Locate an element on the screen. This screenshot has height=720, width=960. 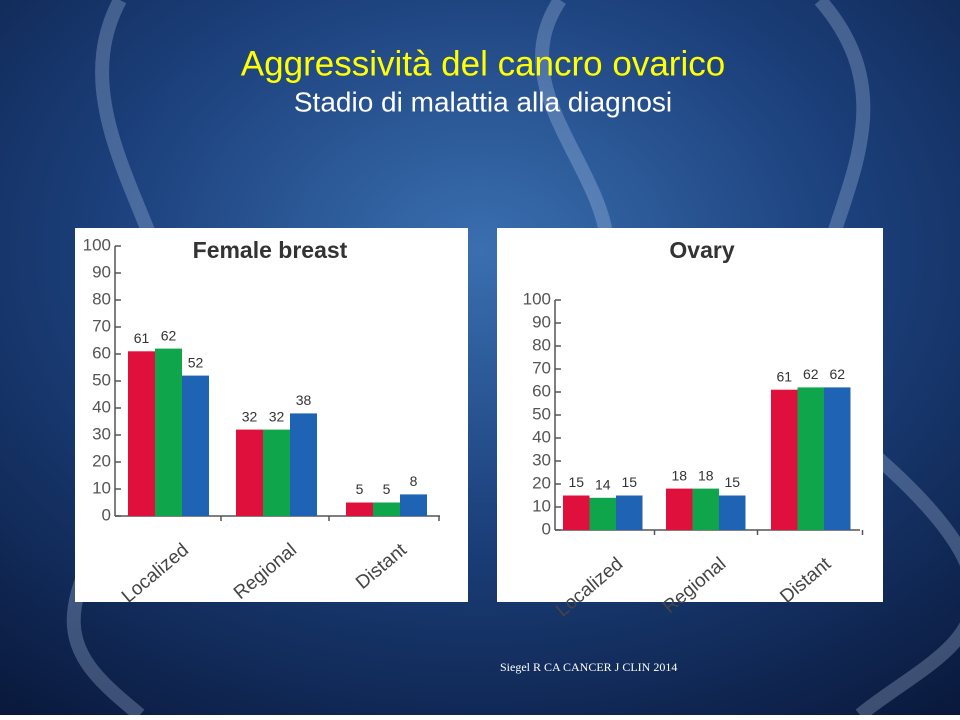
value-label: 52 is located at coordinates (196, 362).